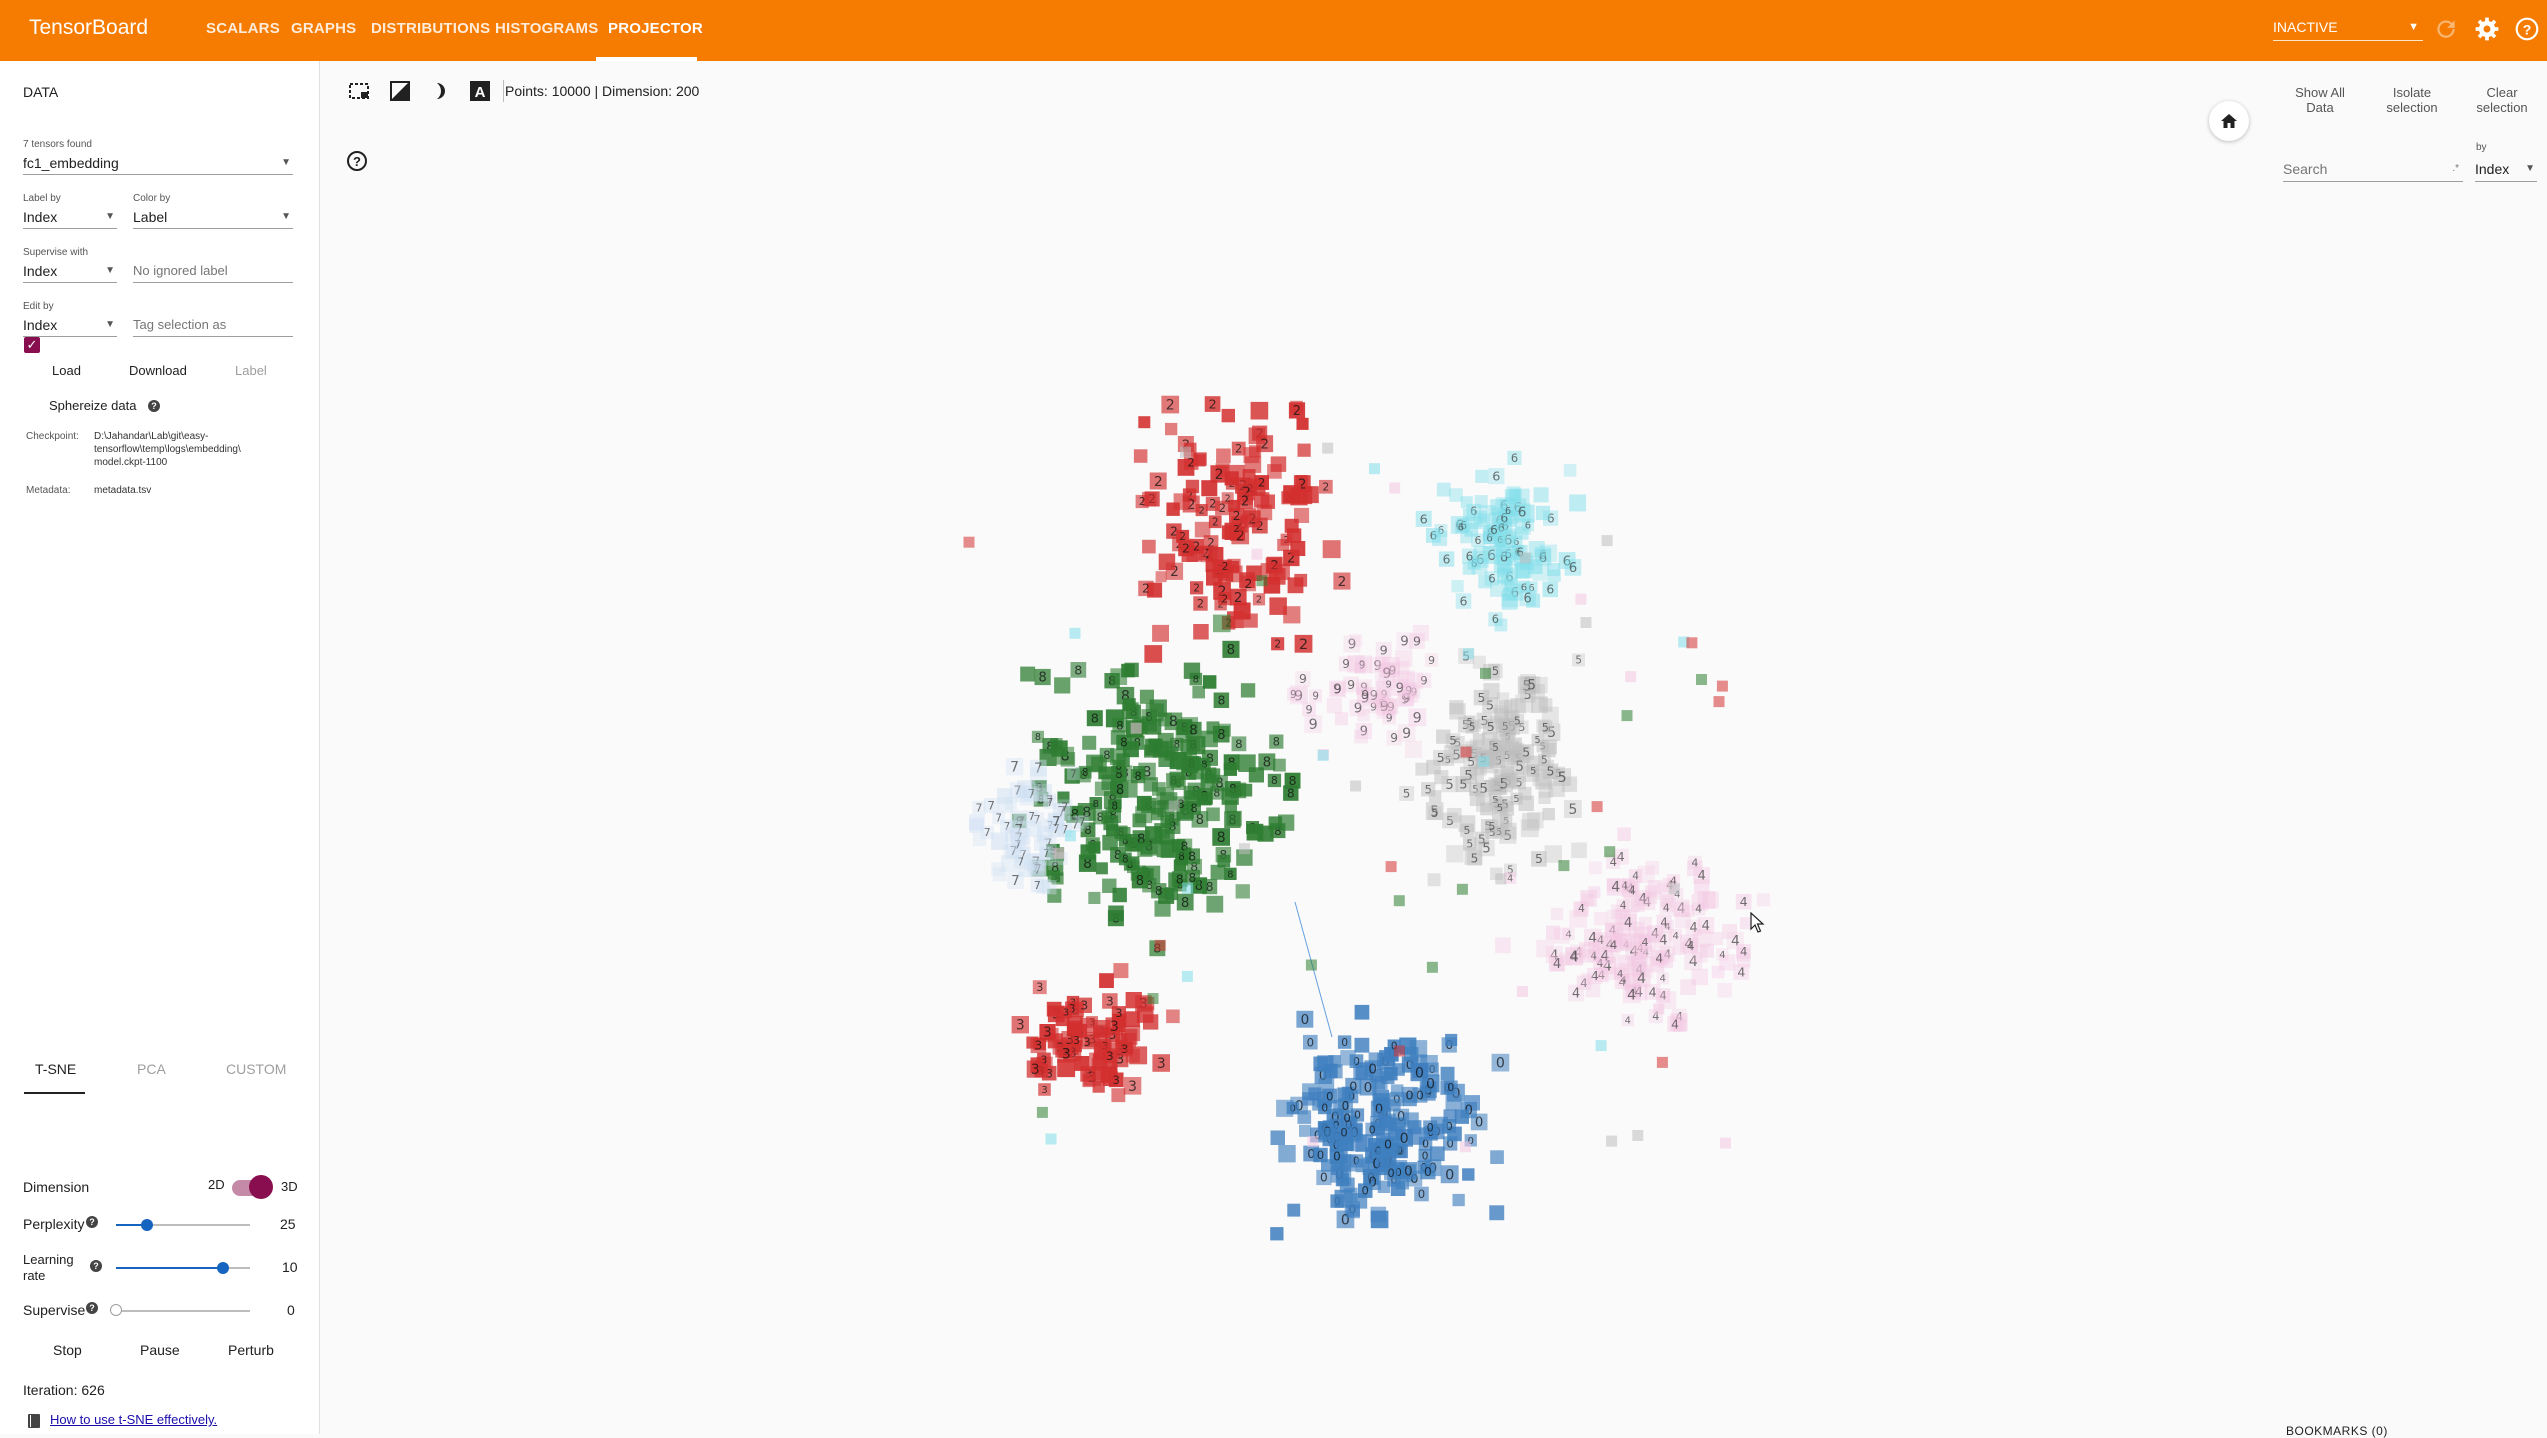  What do you see at coordinates (2373, 169) in the screenshot?
I see `search-input: Search .*` at bounding box center [2373, 169].